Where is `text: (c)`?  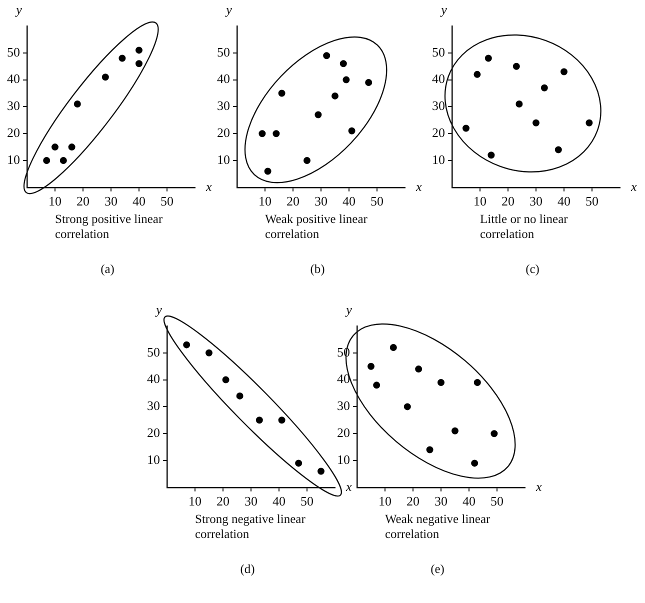 text: (c) is located at coordinates (532, 269).